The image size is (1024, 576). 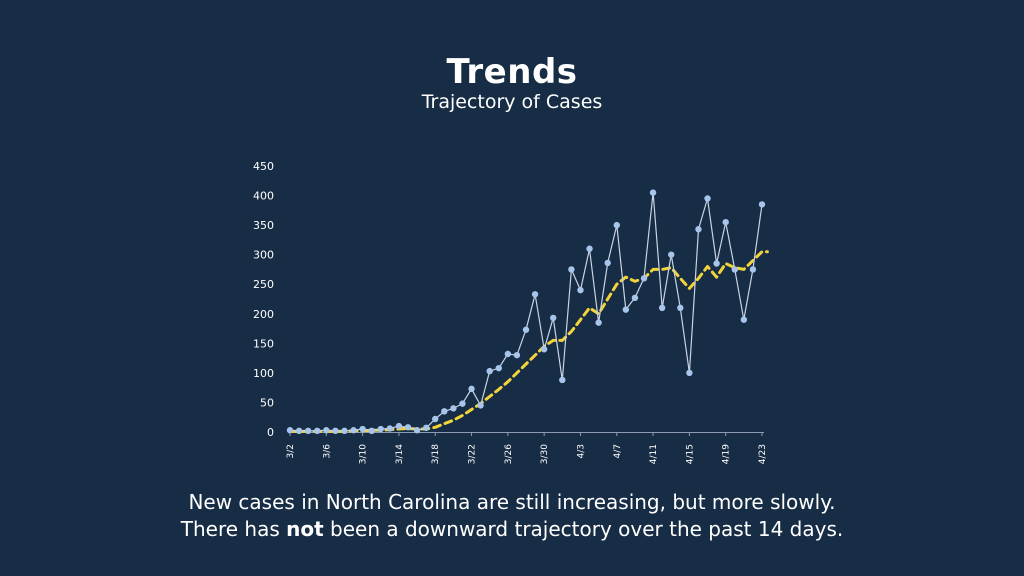 What do you see at coordinates (267, 402) in the screenshot?
I see `y-tick-label: 50` at bounding box center [267, 402].